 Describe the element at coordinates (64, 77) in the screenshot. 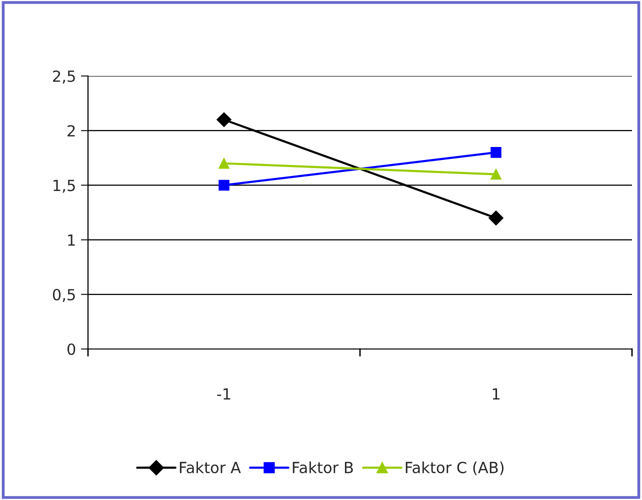

I see `y-tick-label: 2,5` at that location.